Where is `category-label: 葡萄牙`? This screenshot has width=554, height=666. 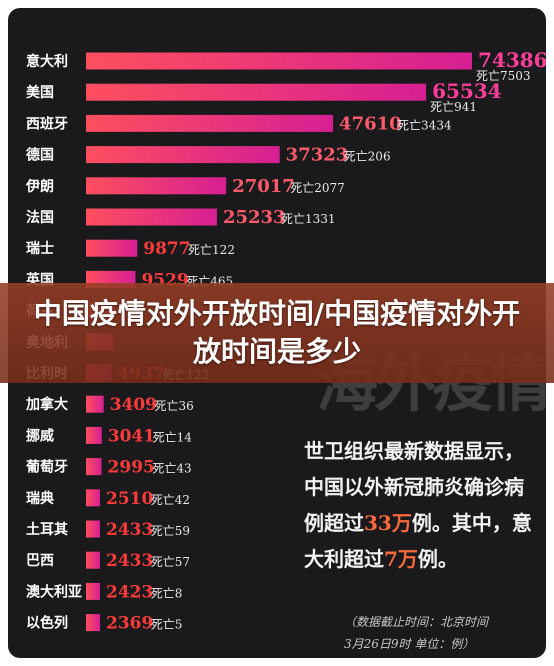 category-label: 葡萄牙 is located at coordinates (46, 467).